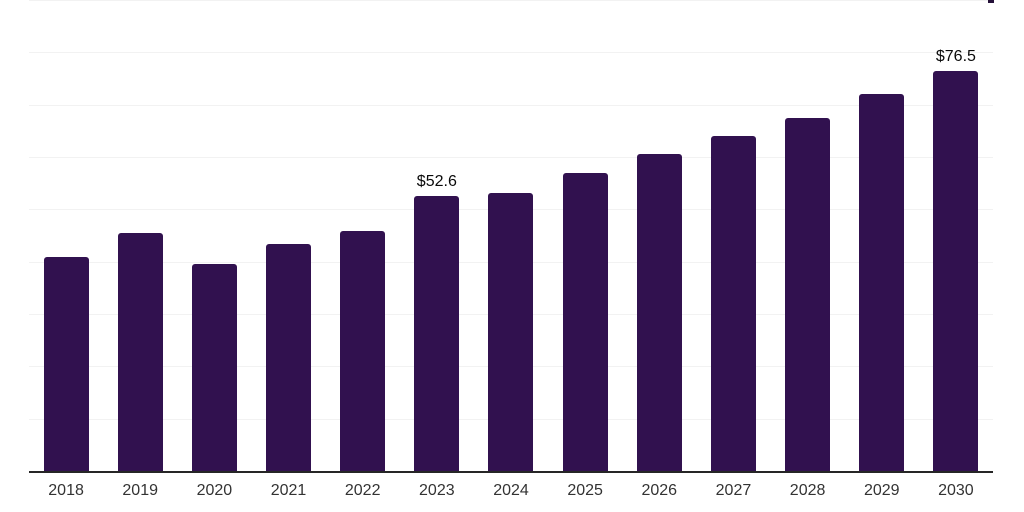  I want to click on bar-slot-2026, so click(659, 235).